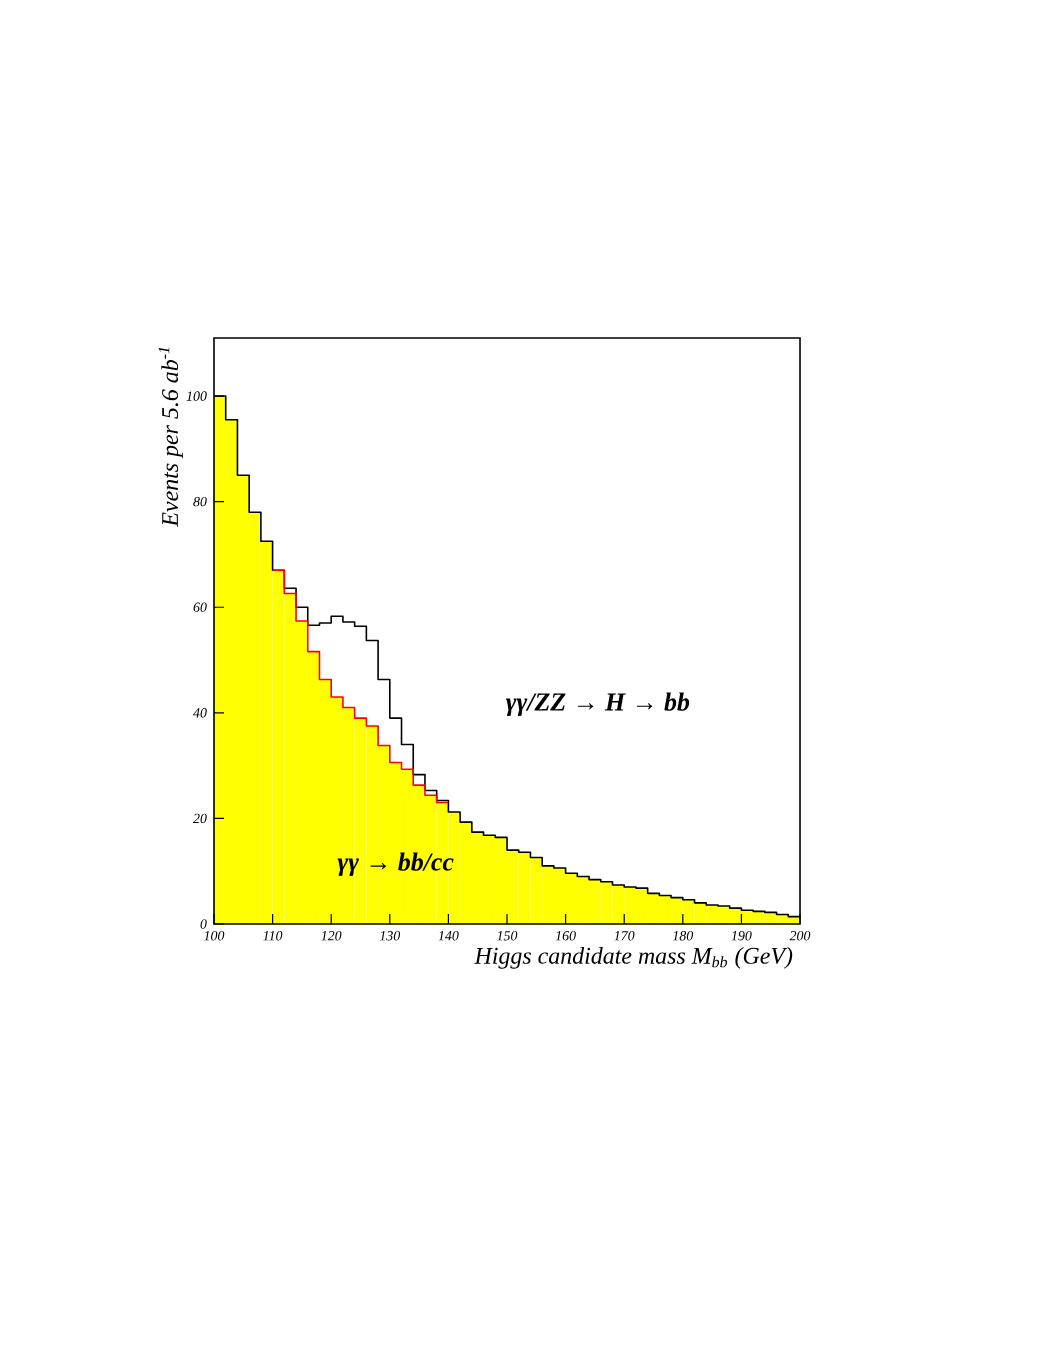  Describe the element at coordinates (597, 704) in the screenshot. I see `annotation: γγ/ZZ → H → bb` at that location.